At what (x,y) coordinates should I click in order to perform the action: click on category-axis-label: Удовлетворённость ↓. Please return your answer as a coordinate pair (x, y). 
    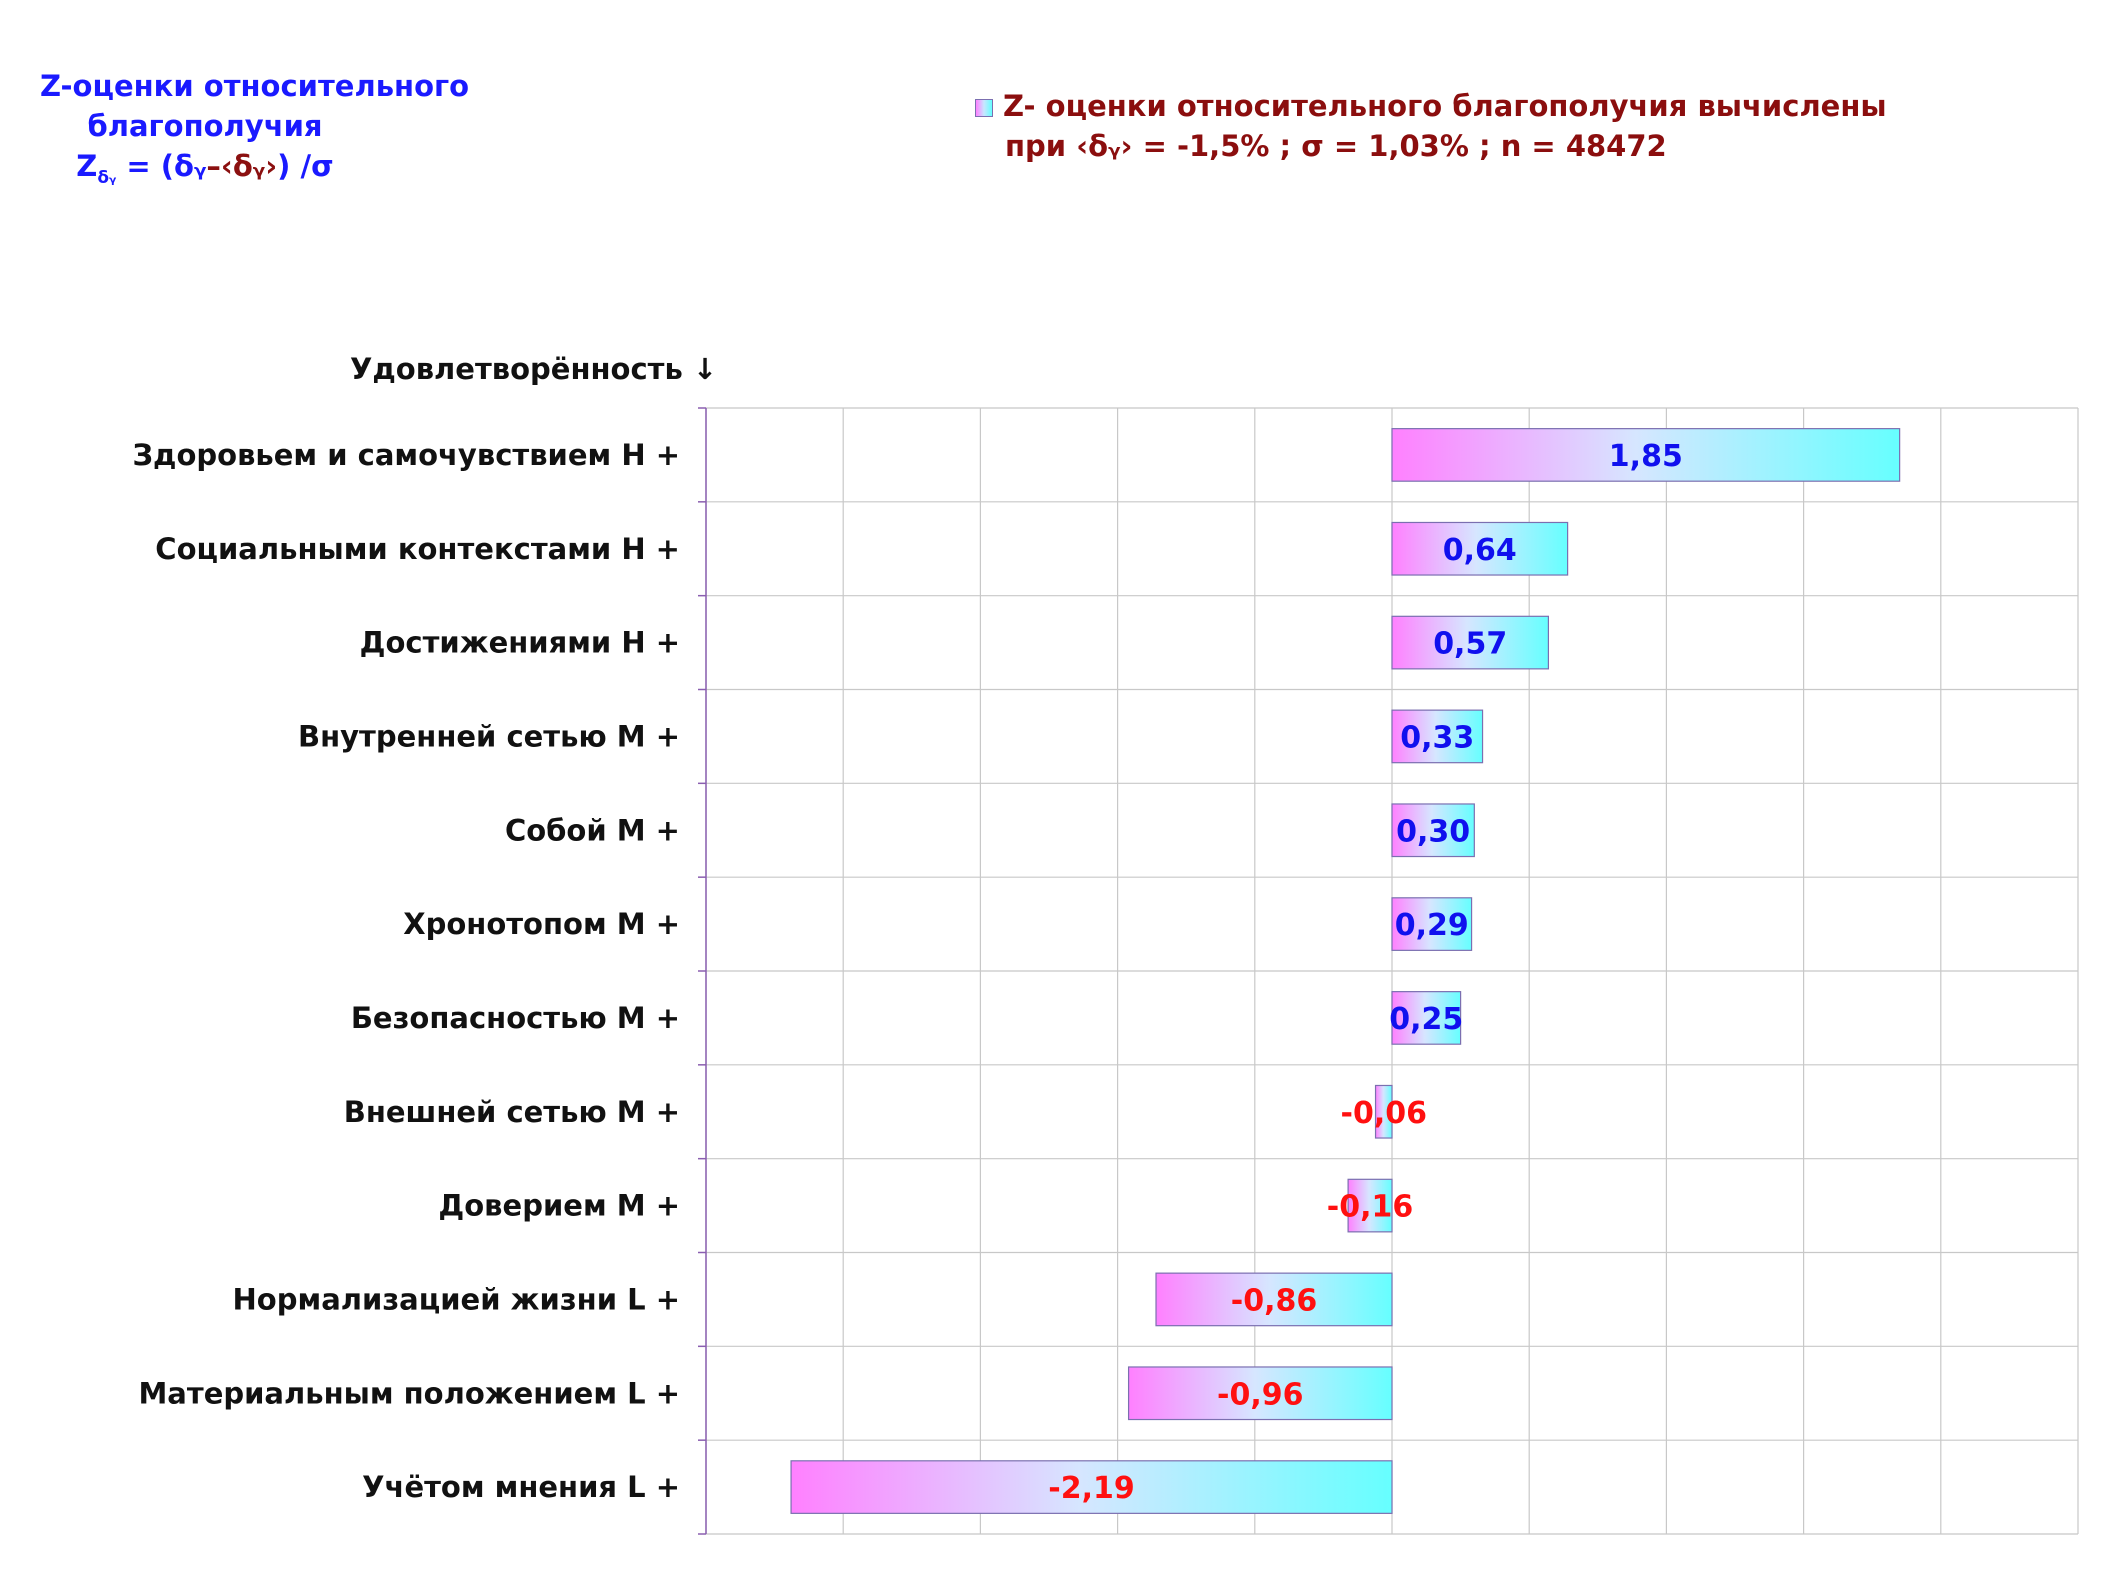
    Looking at the image, I should click on (534, 369).